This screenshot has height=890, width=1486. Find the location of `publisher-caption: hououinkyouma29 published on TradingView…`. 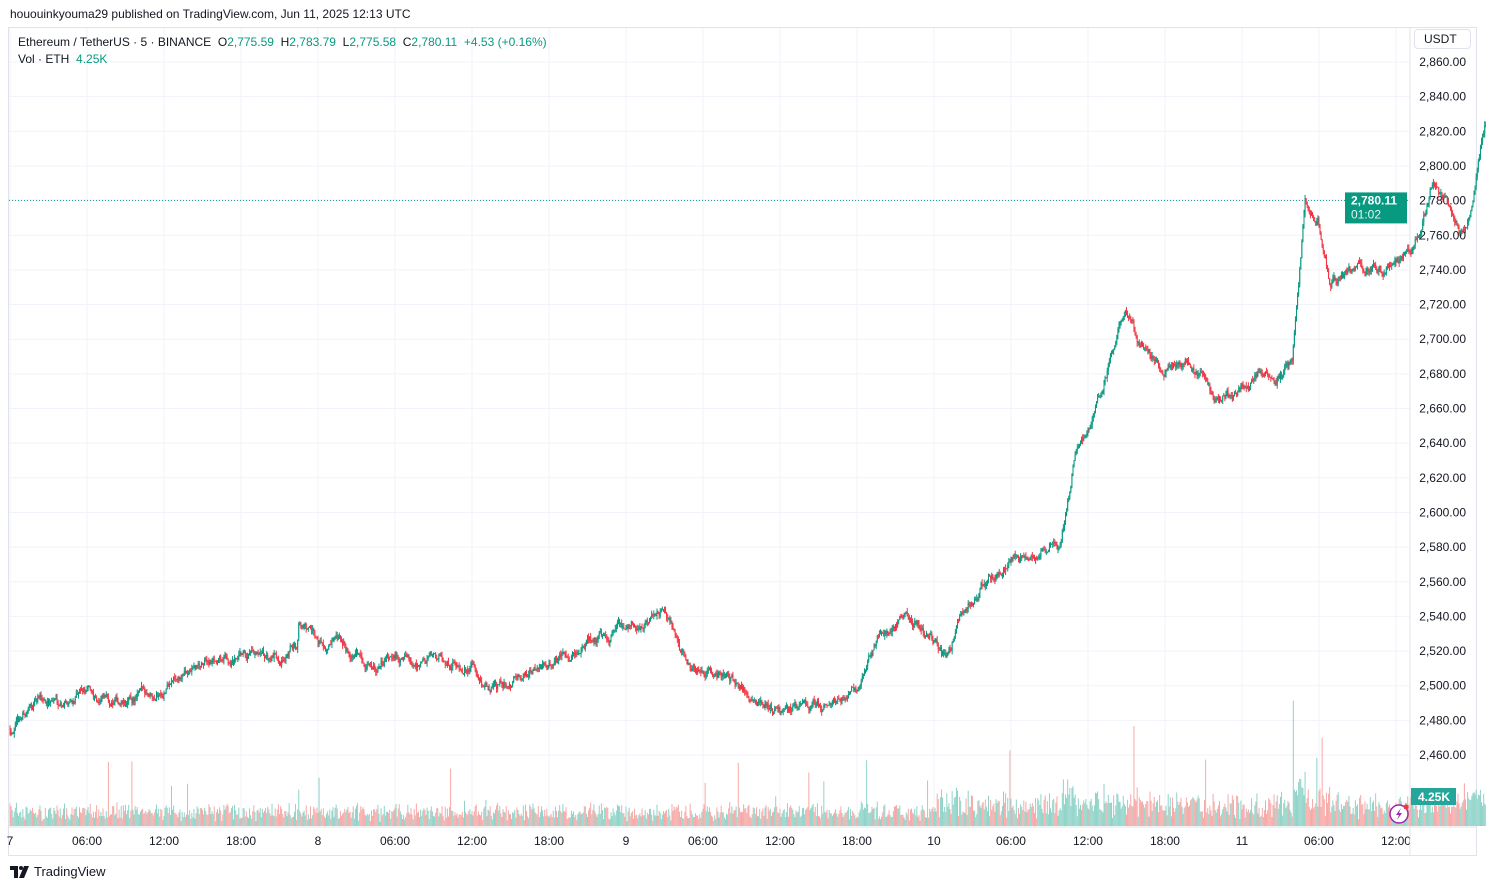

publisher-caption: hououinkyouma29 published on TradingView… is located at coordinates (210, 14).